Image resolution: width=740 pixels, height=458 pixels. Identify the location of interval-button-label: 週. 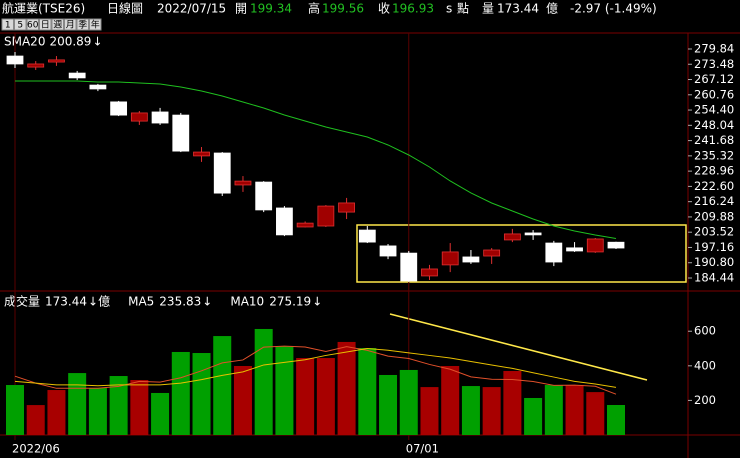
(57, 25).